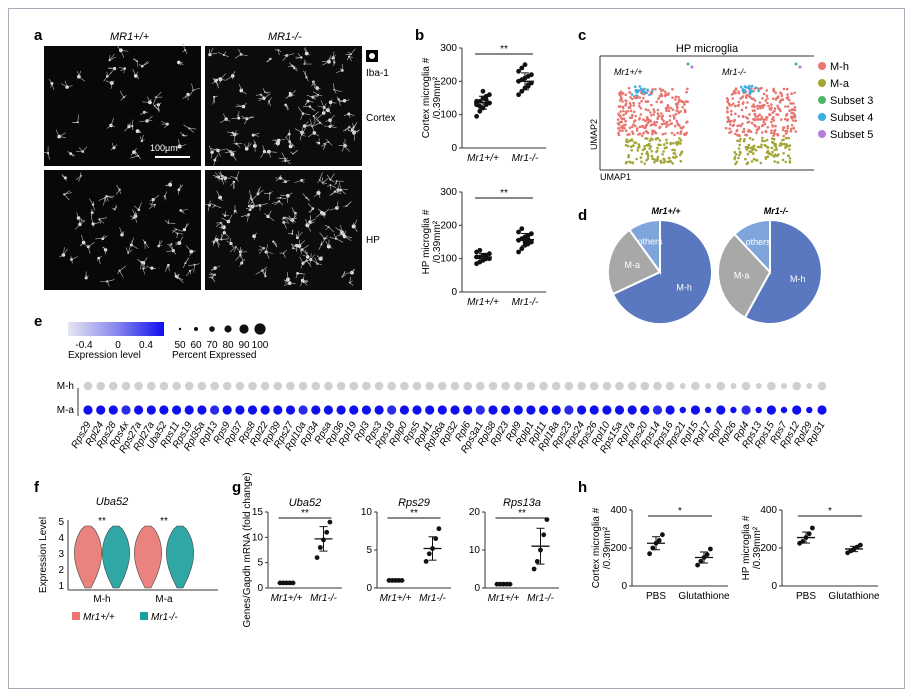 The height and width of the screenshot is (697, 913). Describe the element at coordinates (164, 148) in the screenshot. I see `scale-bar-label: 100μm` at that location.